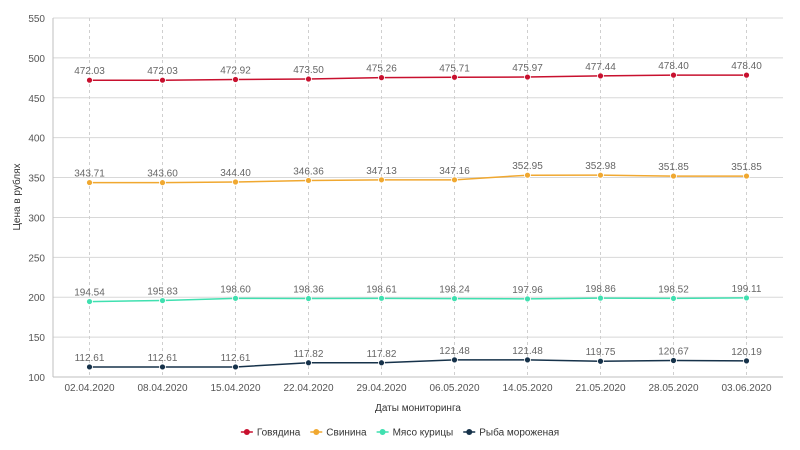 The height and width of the screenshot is (450, 800). I want to click on x-tick-label: 29.04.2020, so click(381, 388).